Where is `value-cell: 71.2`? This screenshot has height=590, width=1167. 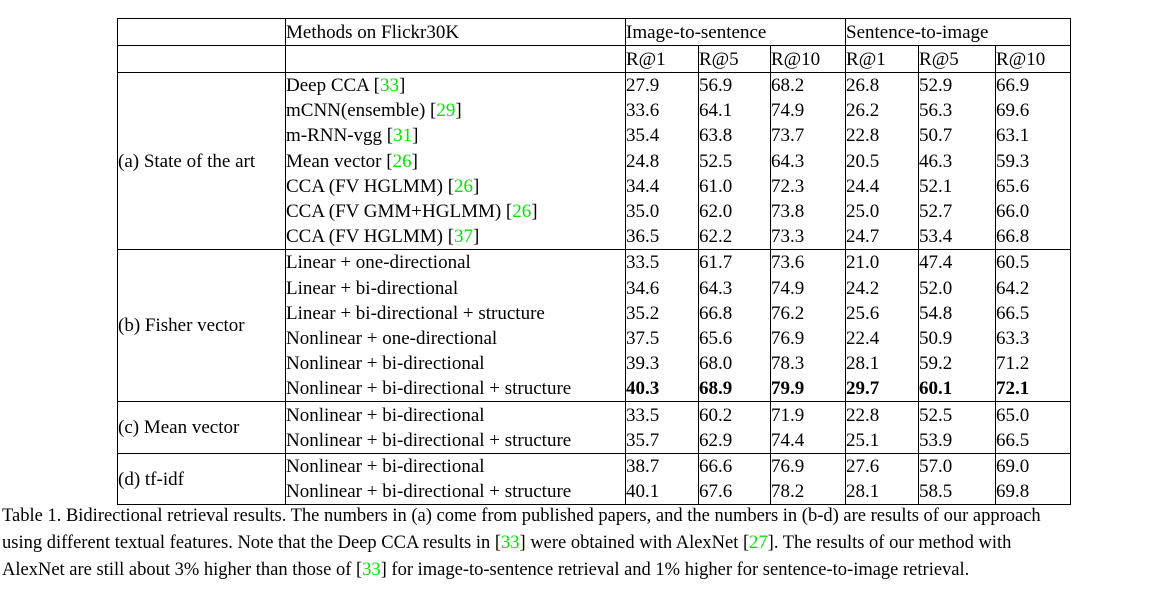
value-cell: 71.2 is located at coordinates (1033, 364).